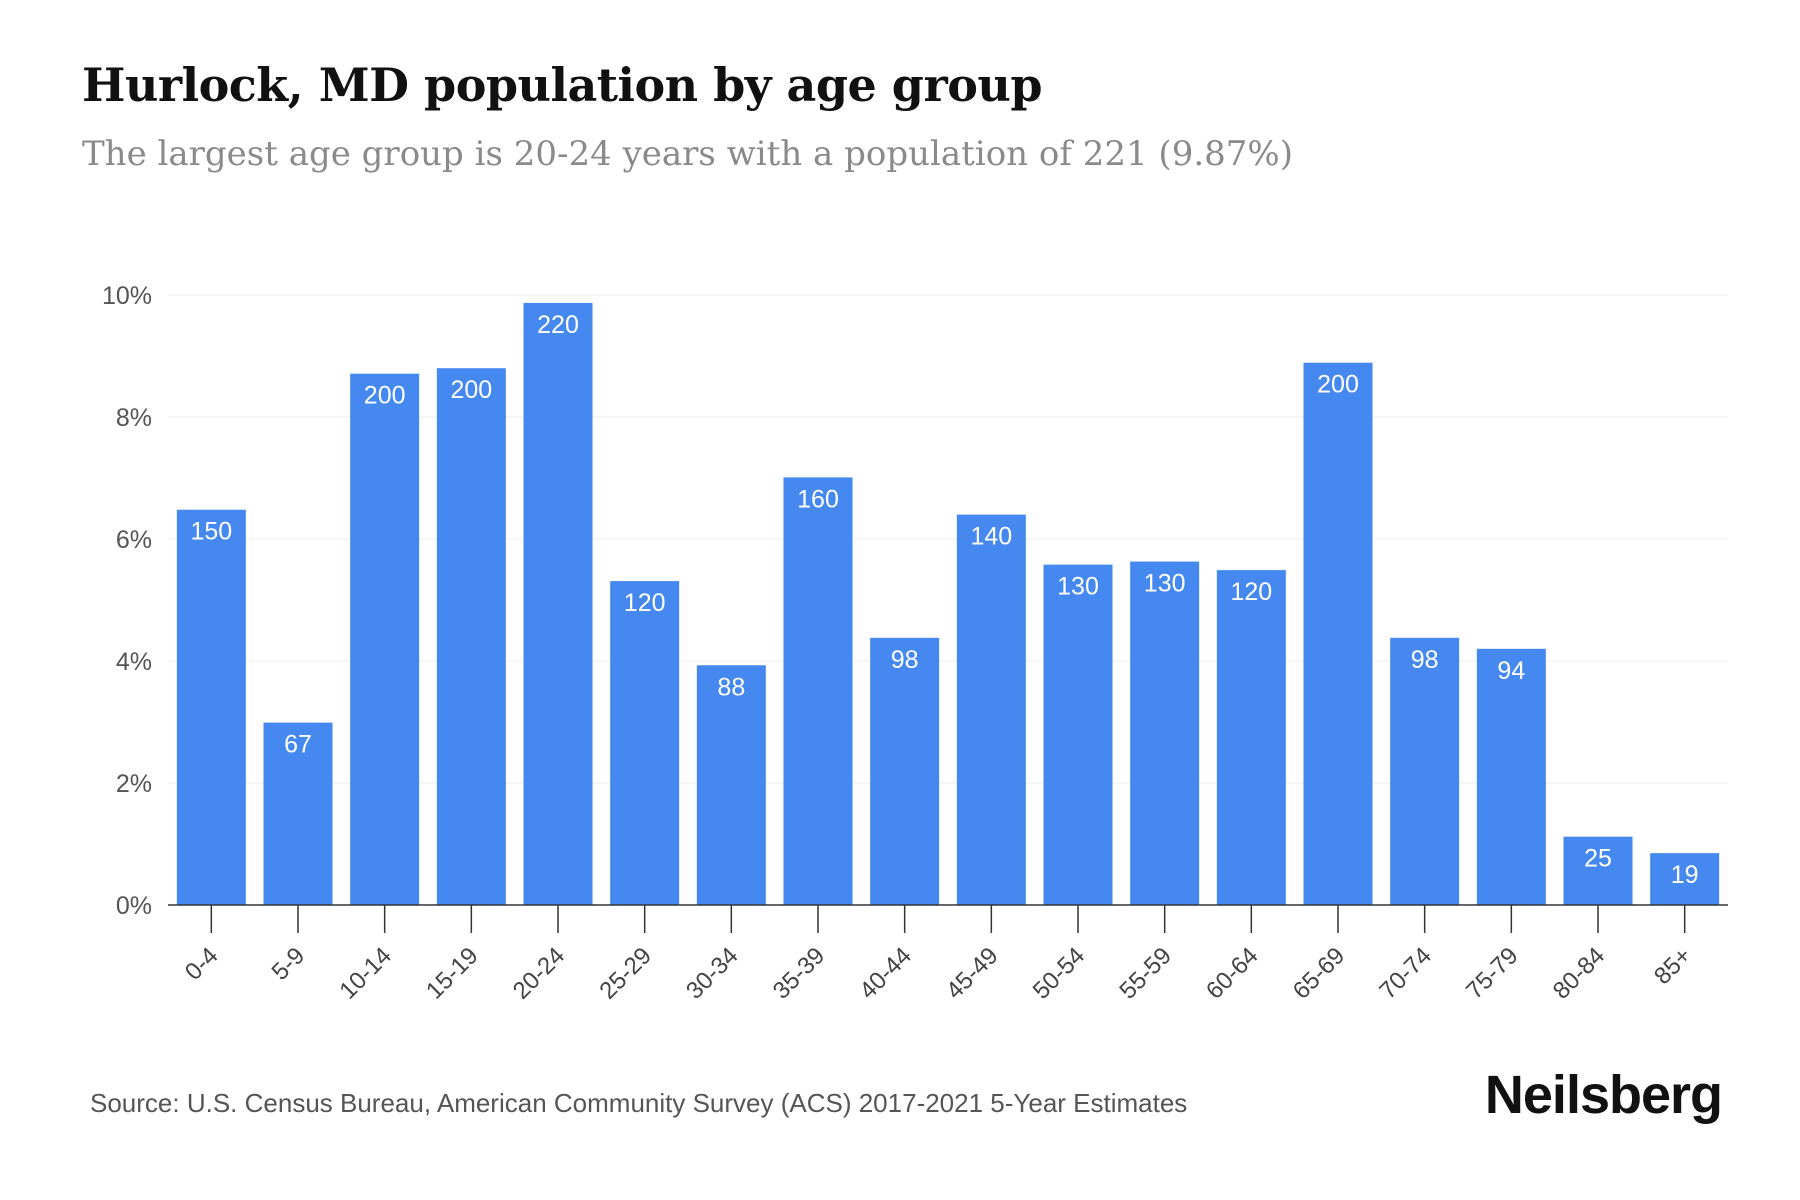  What do you see at coordinates (1059, 973) in the screenshot?
I see `x-tick-label: 50-54` at bounding box center [1059, 973].